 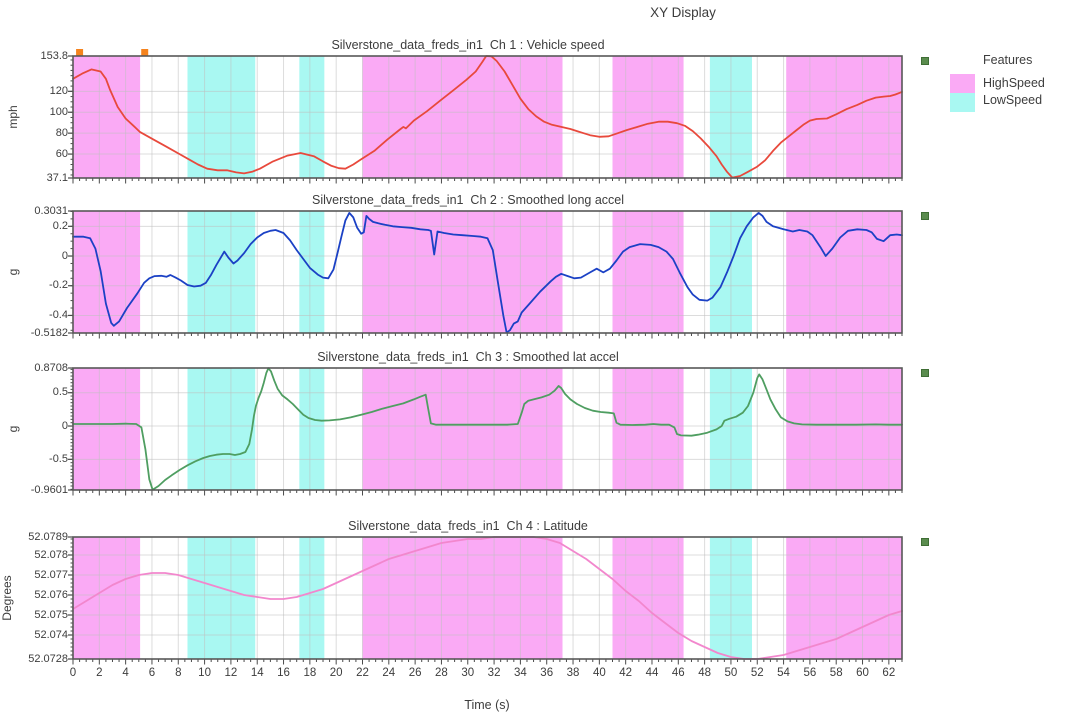 What do you see at coordinates (757, 673) in the screenshot?
I see `x-tick-label: 52` at bounding box center [757, 673].